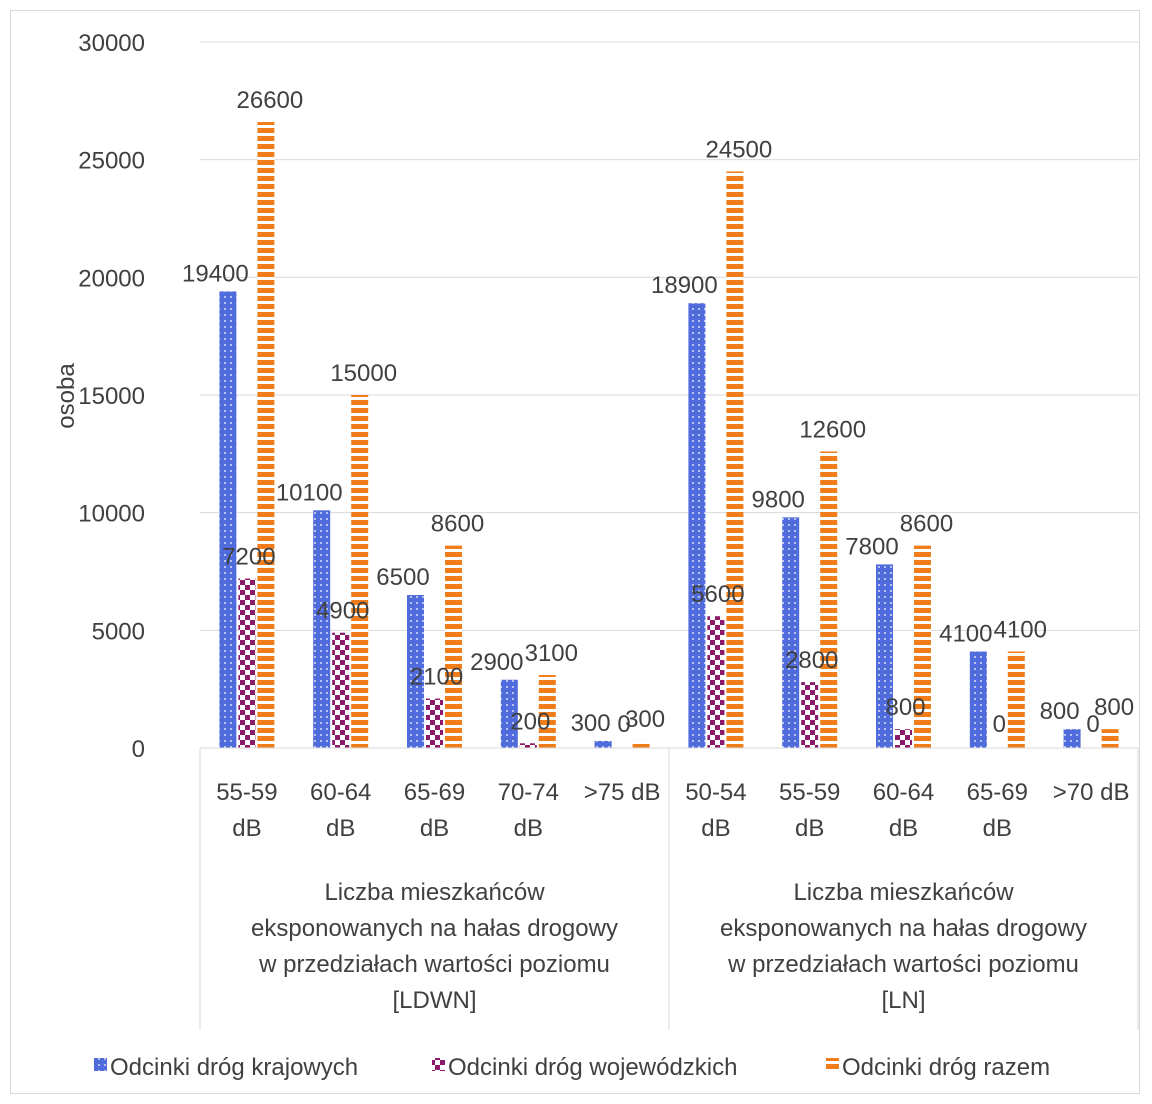 This screenshot has height=1104, width=1152. I want to click on group-label: [LN], so click(903, 1000).